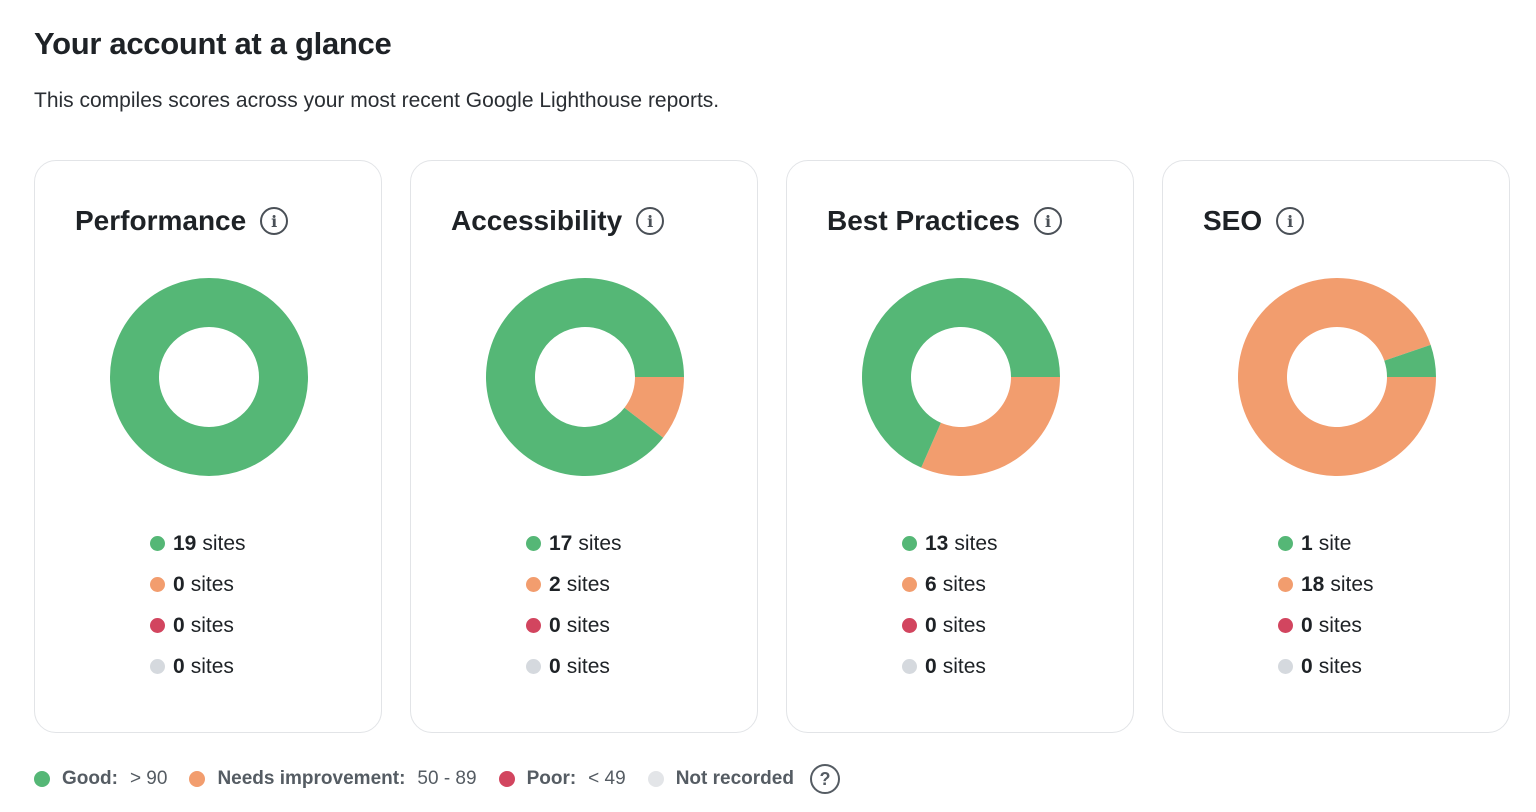  I want to click on count-value: 2, so click(555, 584).